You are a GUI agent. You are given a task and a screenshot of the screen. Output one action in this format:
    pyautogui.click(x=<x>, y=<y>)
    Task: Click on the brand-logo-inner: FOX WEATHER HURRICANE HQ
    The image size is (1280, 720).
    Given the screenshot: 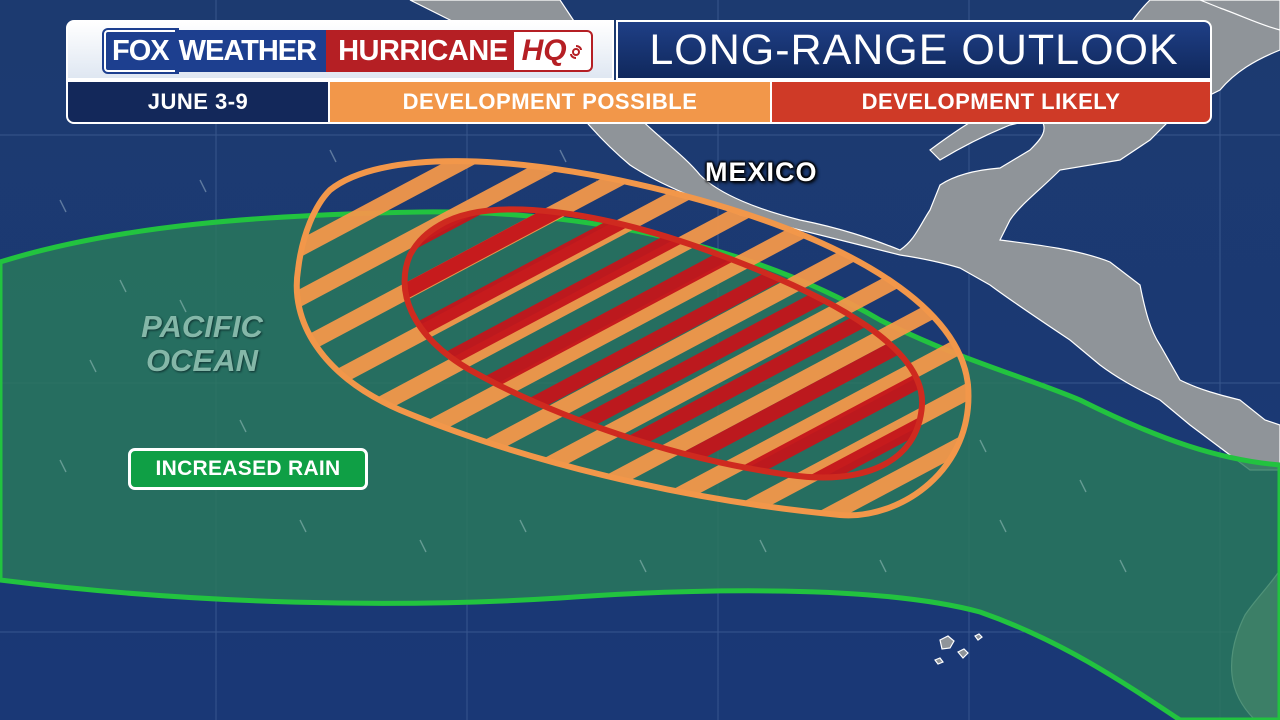 What is the action you would take?
    pyautogui.click(x=347, y=51)
    